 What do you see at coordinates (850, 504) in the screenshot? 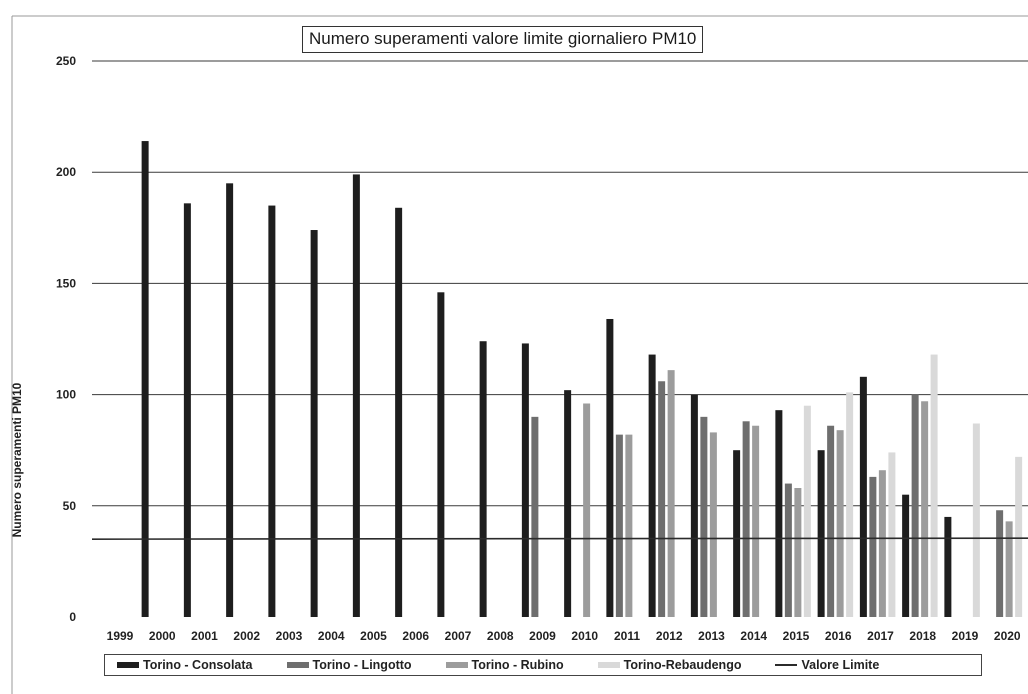
I see `bar-torino-rebaudengo-2015` at bounding box center [850, 504].